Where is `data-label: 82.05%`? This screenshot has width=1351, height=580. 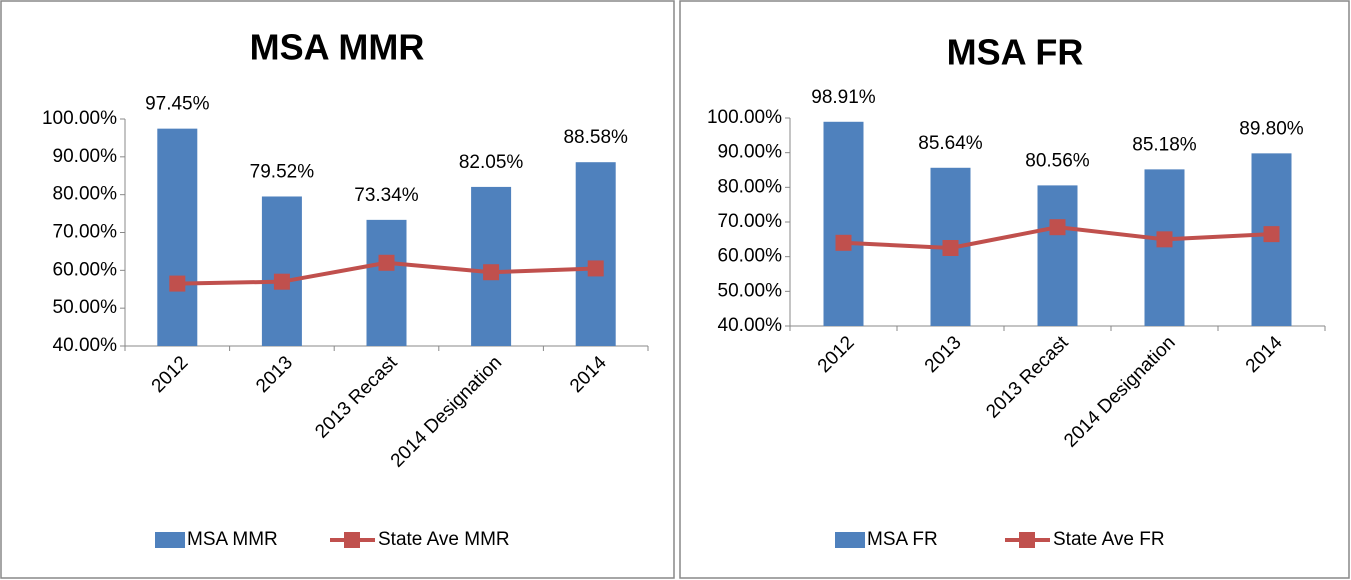
data-label: 82.05% is located at coordinates (491, 162).